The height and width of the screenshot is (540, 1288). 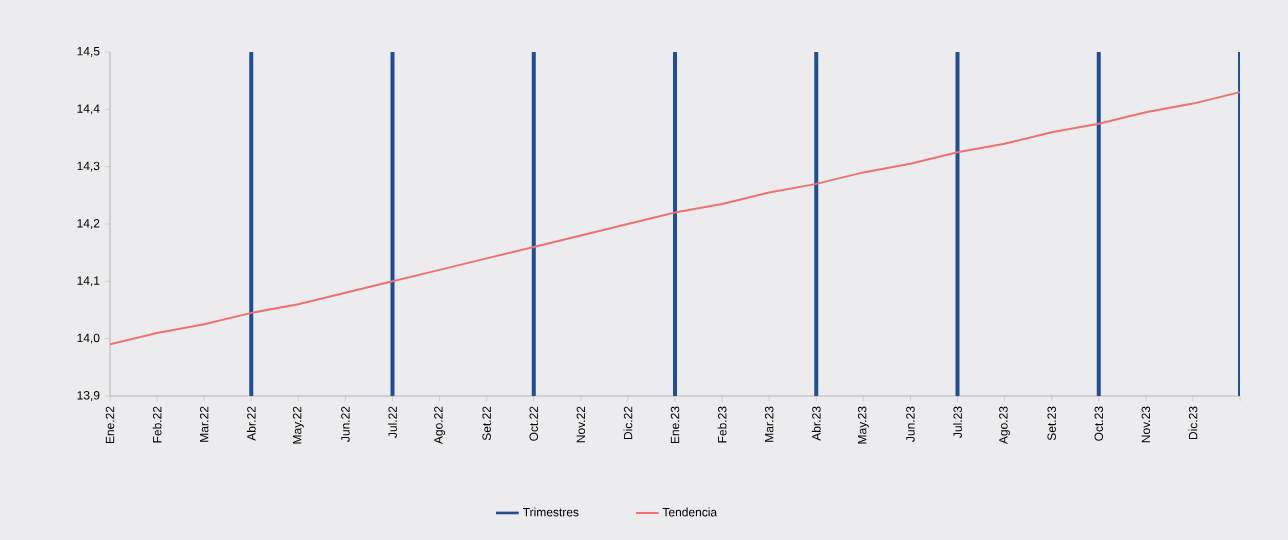 What do you see at coordinates (863, 425) in the screenshot?
I see `x-tick-label: May.23` at bounding box center [863, 425].